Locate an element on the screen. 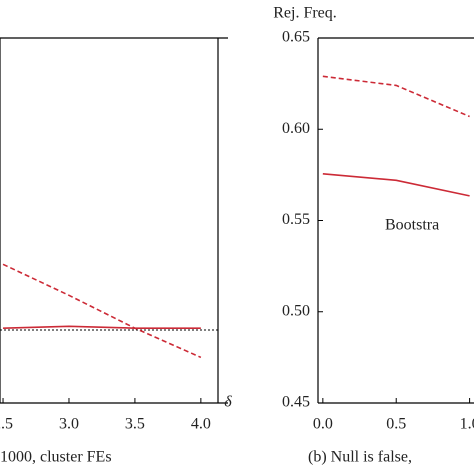 This screenshot has height=474, width=474. x-tick-label: 3.5 is located at coordinates (135, 424).